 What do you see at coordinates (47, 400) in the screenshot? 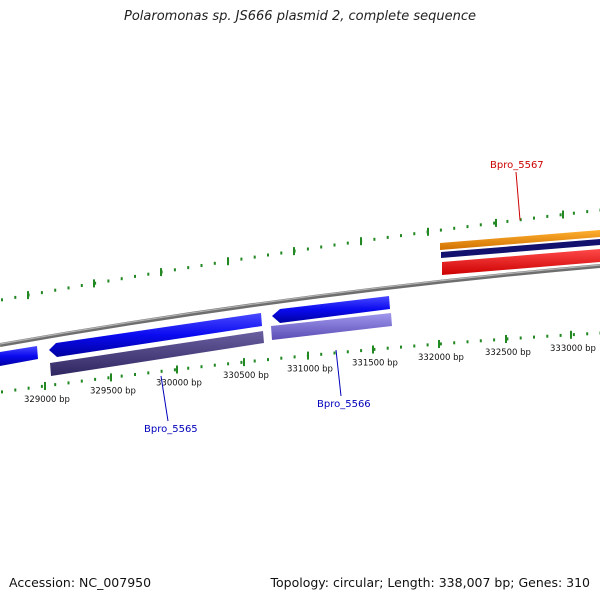
I see `tick-label: 329000 bp` at bounding box center [47, 400].